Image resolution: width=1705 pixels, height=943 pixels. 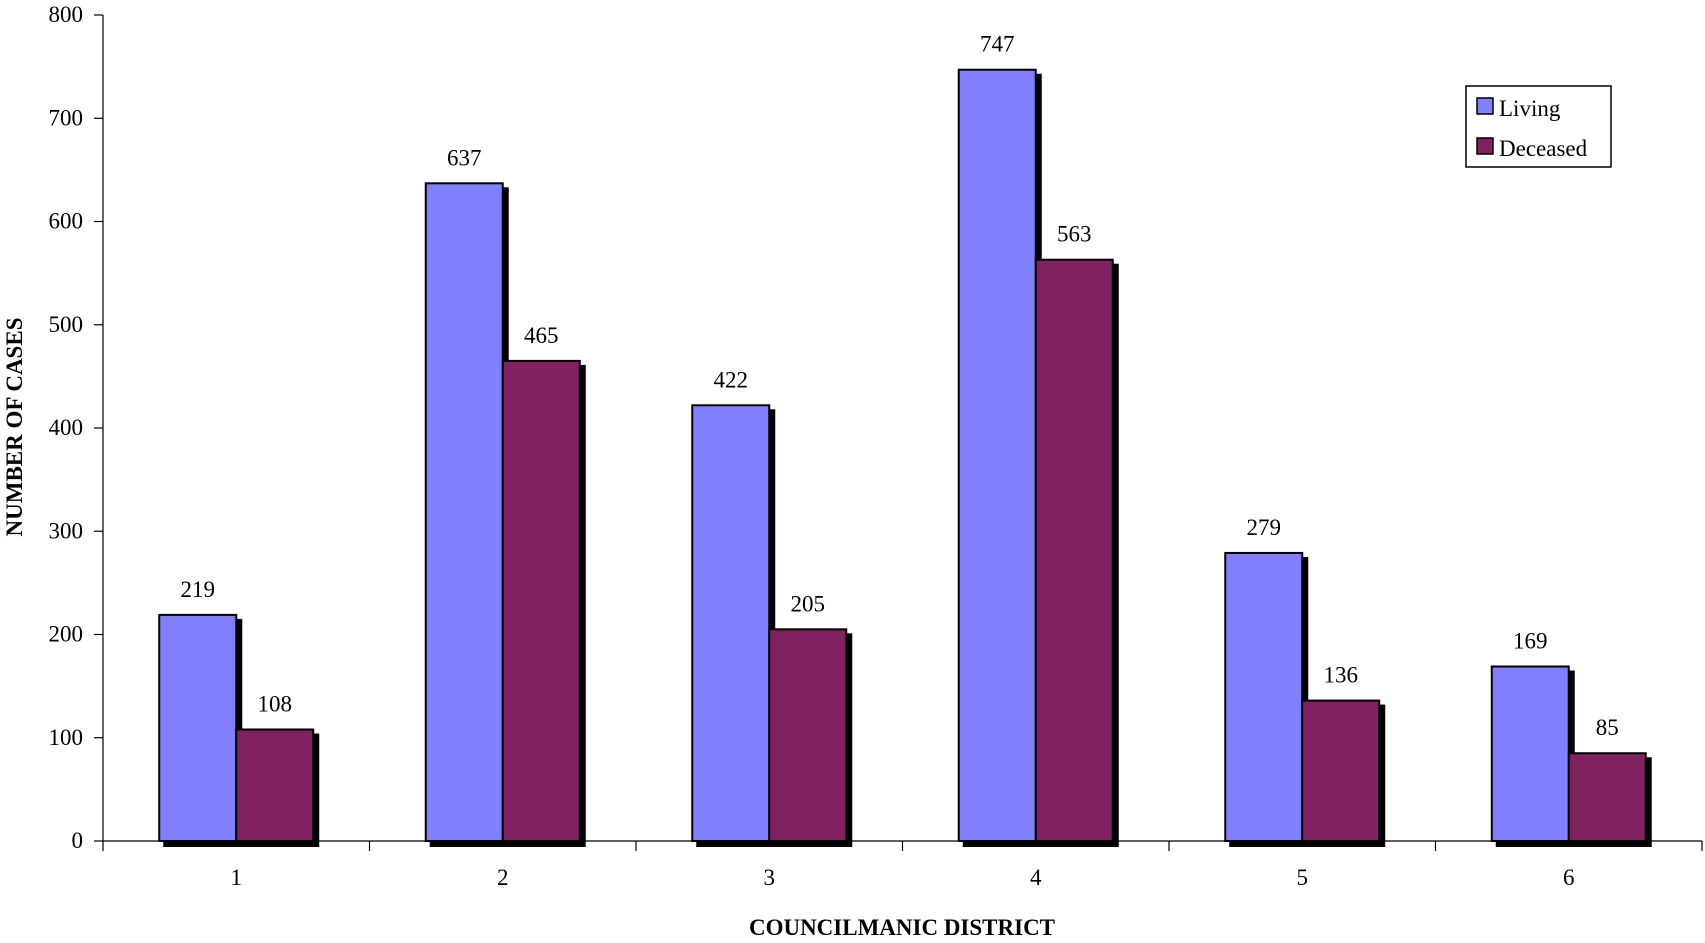 What do you see at coordinates (1485, 146) in the screenshot?
I see `legend-swatch-deceased` at bounding box center [1485, 146].